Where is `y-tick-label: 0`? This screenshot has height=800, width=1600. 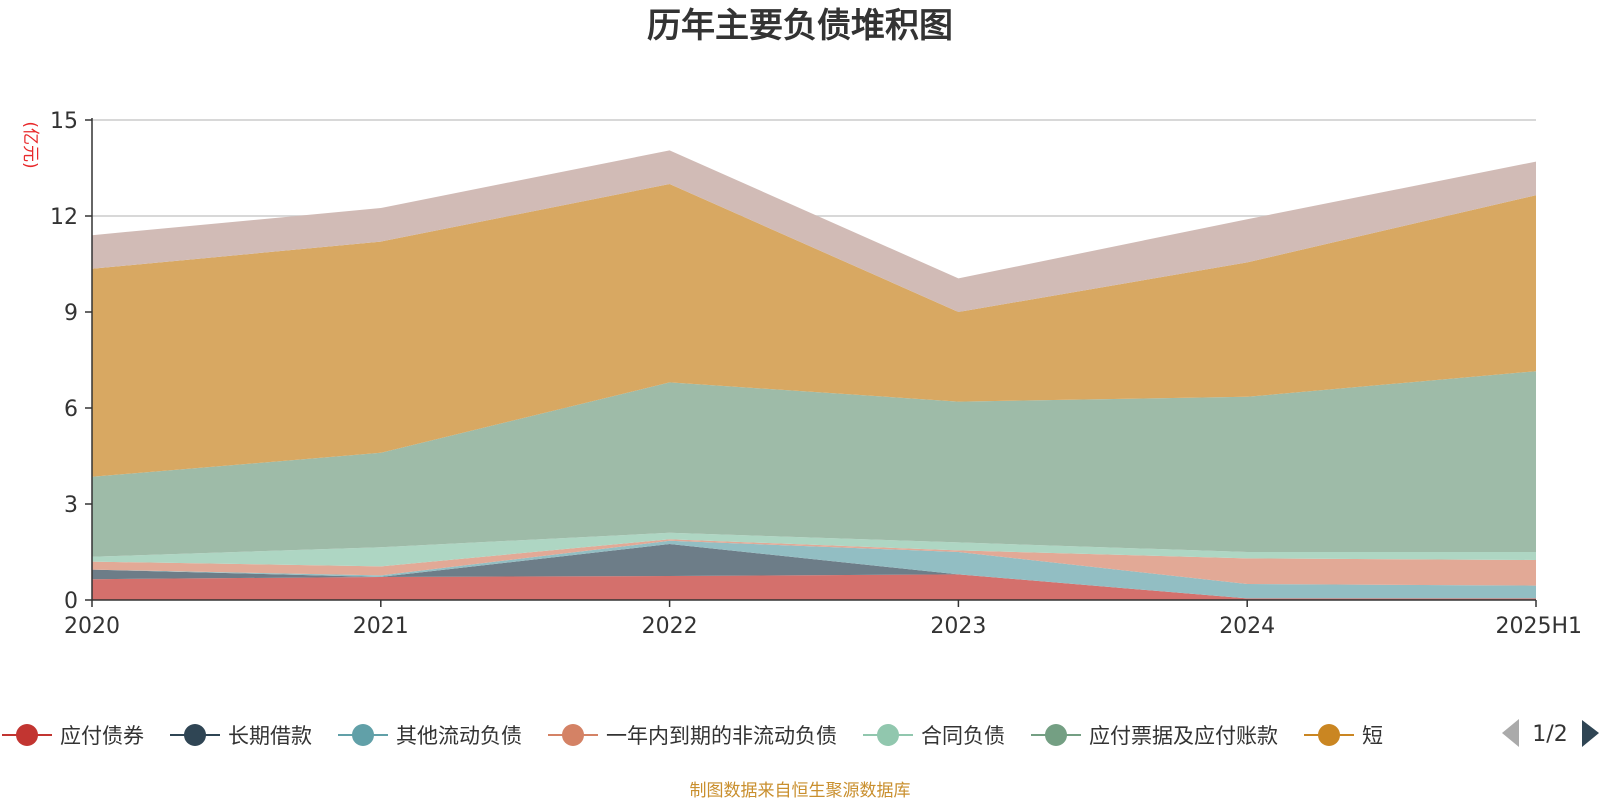
y-tick-label: 0 is located at coordinates (71, 601).